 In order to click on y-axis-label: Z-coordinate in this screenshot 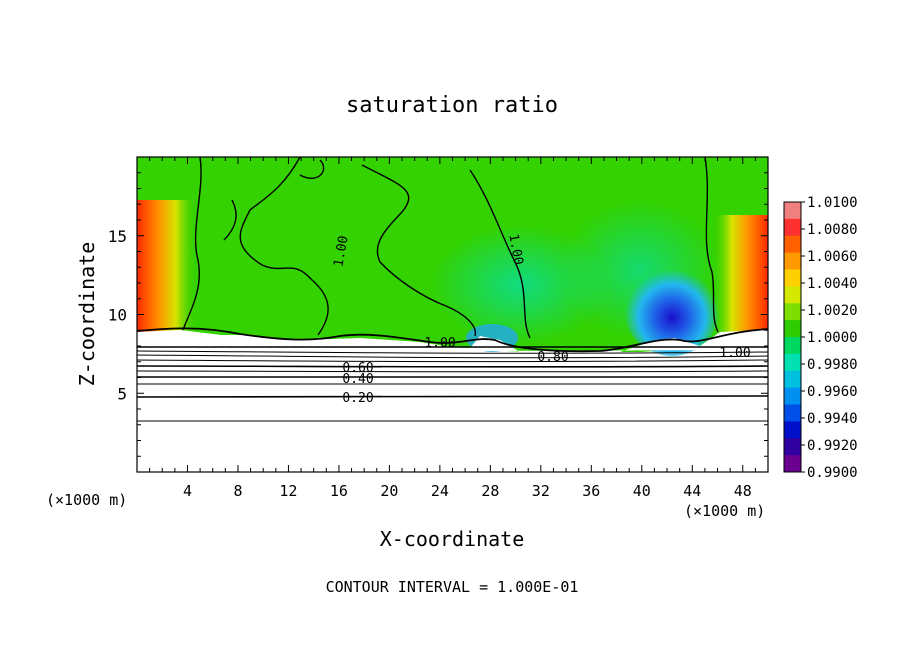, I will do `click(87, 314)`.